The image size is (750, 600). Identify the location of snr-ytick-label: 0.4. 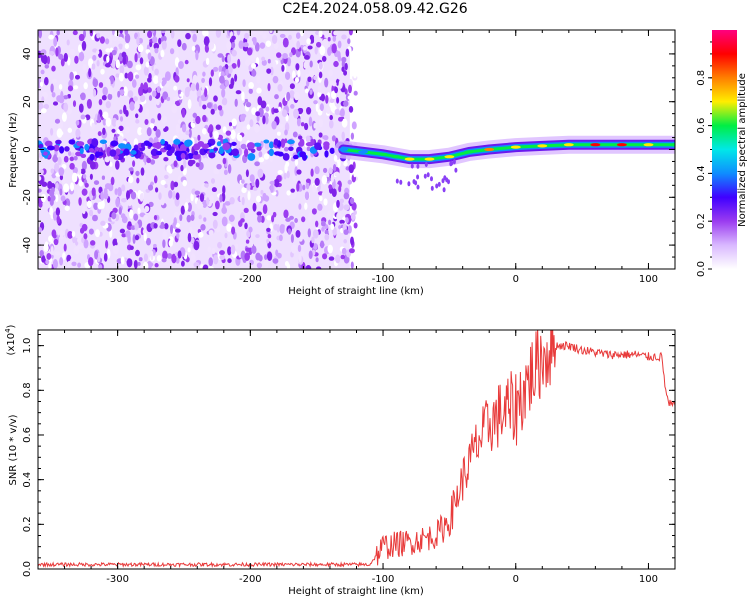
(27, 480).